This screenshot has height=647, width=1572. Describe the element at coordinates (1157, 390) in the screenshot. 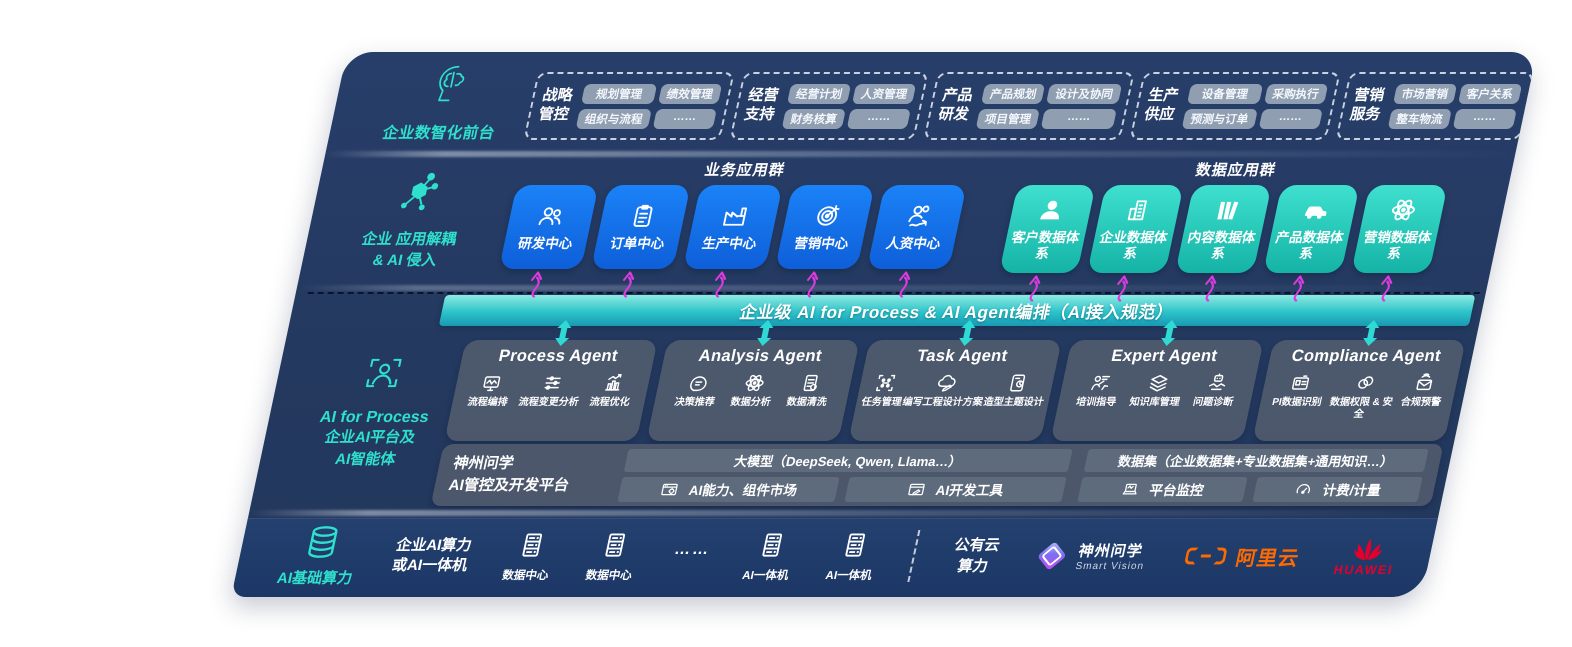

I see `agent-capability: 知识库管理` at that location.